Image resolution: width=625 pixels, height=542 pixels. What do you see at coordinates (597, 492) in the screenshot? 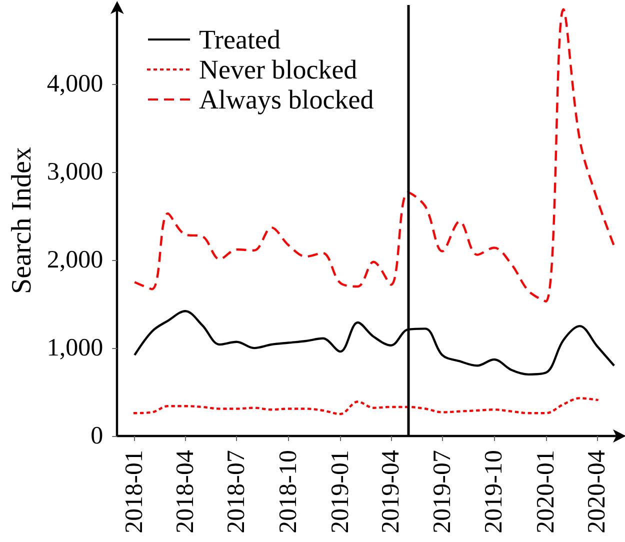
I see `x-tick-label: 2020-04` at bounding box center [597, 492].